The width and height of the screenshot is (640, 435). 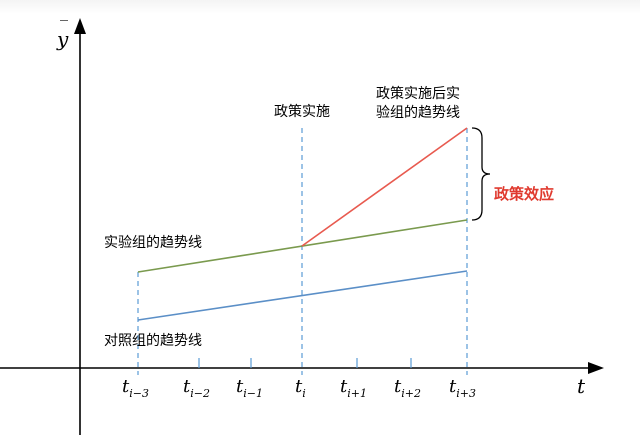 I want to click on control-trend-line, so click(x=302, y=295).